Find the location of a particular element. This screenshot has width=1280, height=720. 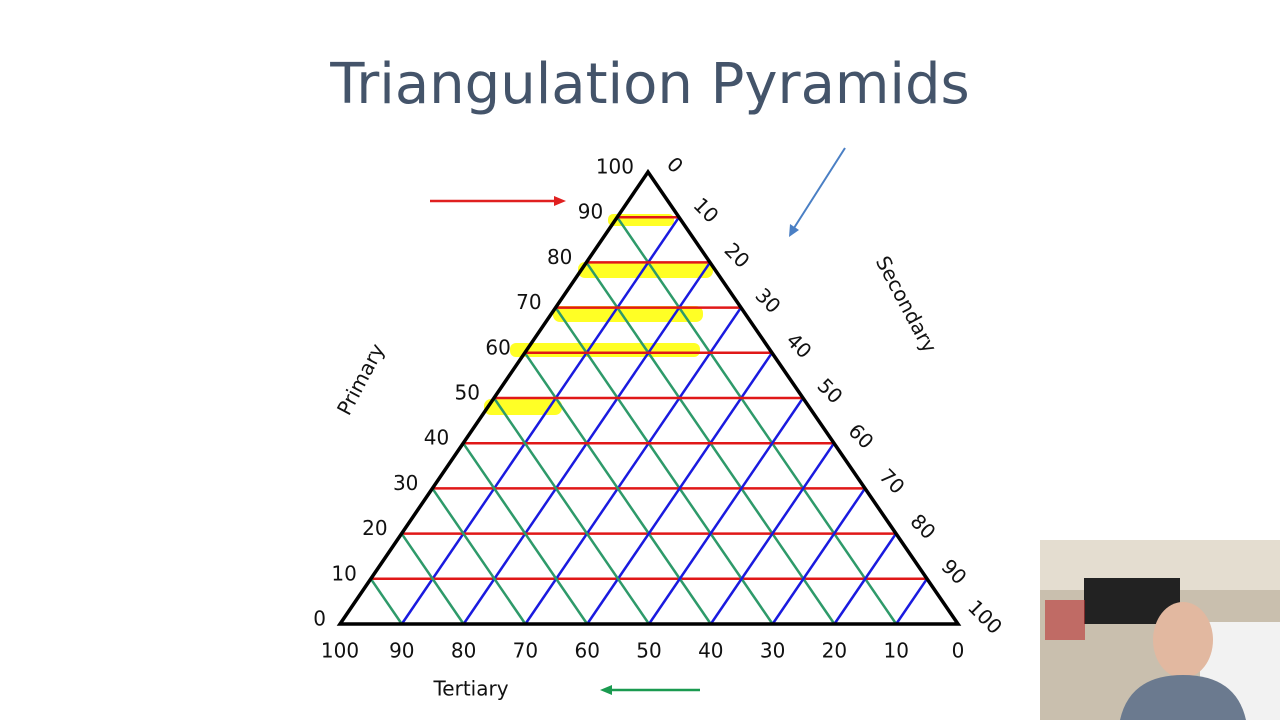

tertiary-tick-label: 40 is located at coordinates (710, 651).